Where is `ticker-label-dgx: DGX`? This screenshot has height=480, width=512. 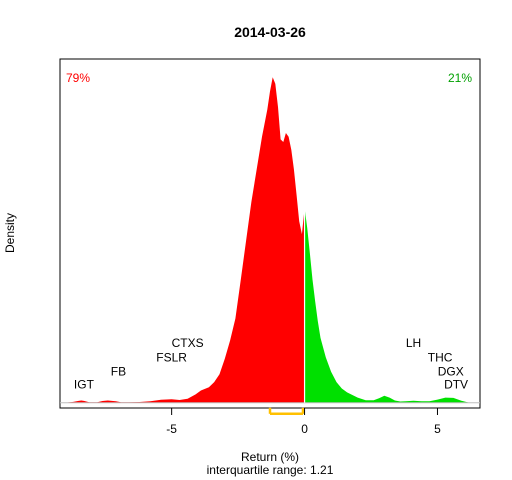
ticker-label-dgx: DGX is located at coordinates (451, 372).